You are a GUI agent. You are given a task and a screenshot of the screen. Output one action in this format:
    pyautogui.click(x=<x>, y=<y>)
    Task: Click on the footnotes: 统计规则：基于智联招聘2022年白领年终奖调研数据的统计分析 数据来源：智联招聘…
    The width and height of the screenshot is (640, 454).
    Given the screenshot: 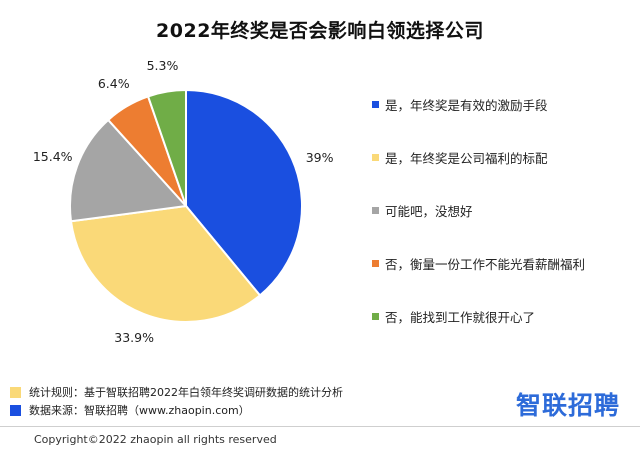 What is the action you would take?
    pyautogui.click(x=176, y=401)
    